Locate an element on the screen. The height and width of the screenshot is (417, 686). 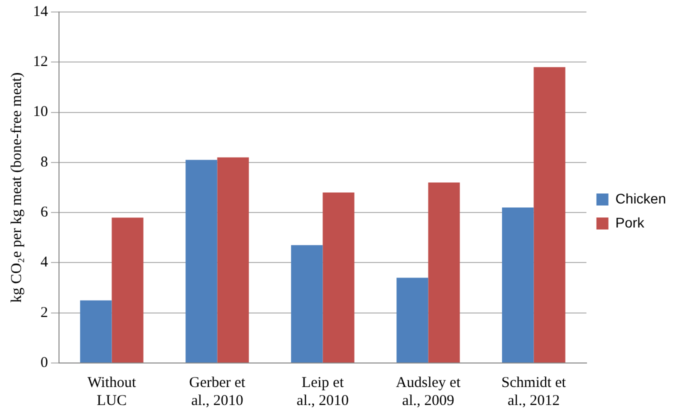
y-axis-title: kg CO₂e per kg meat (bone-free meat) is located at coordinates (16, 187).